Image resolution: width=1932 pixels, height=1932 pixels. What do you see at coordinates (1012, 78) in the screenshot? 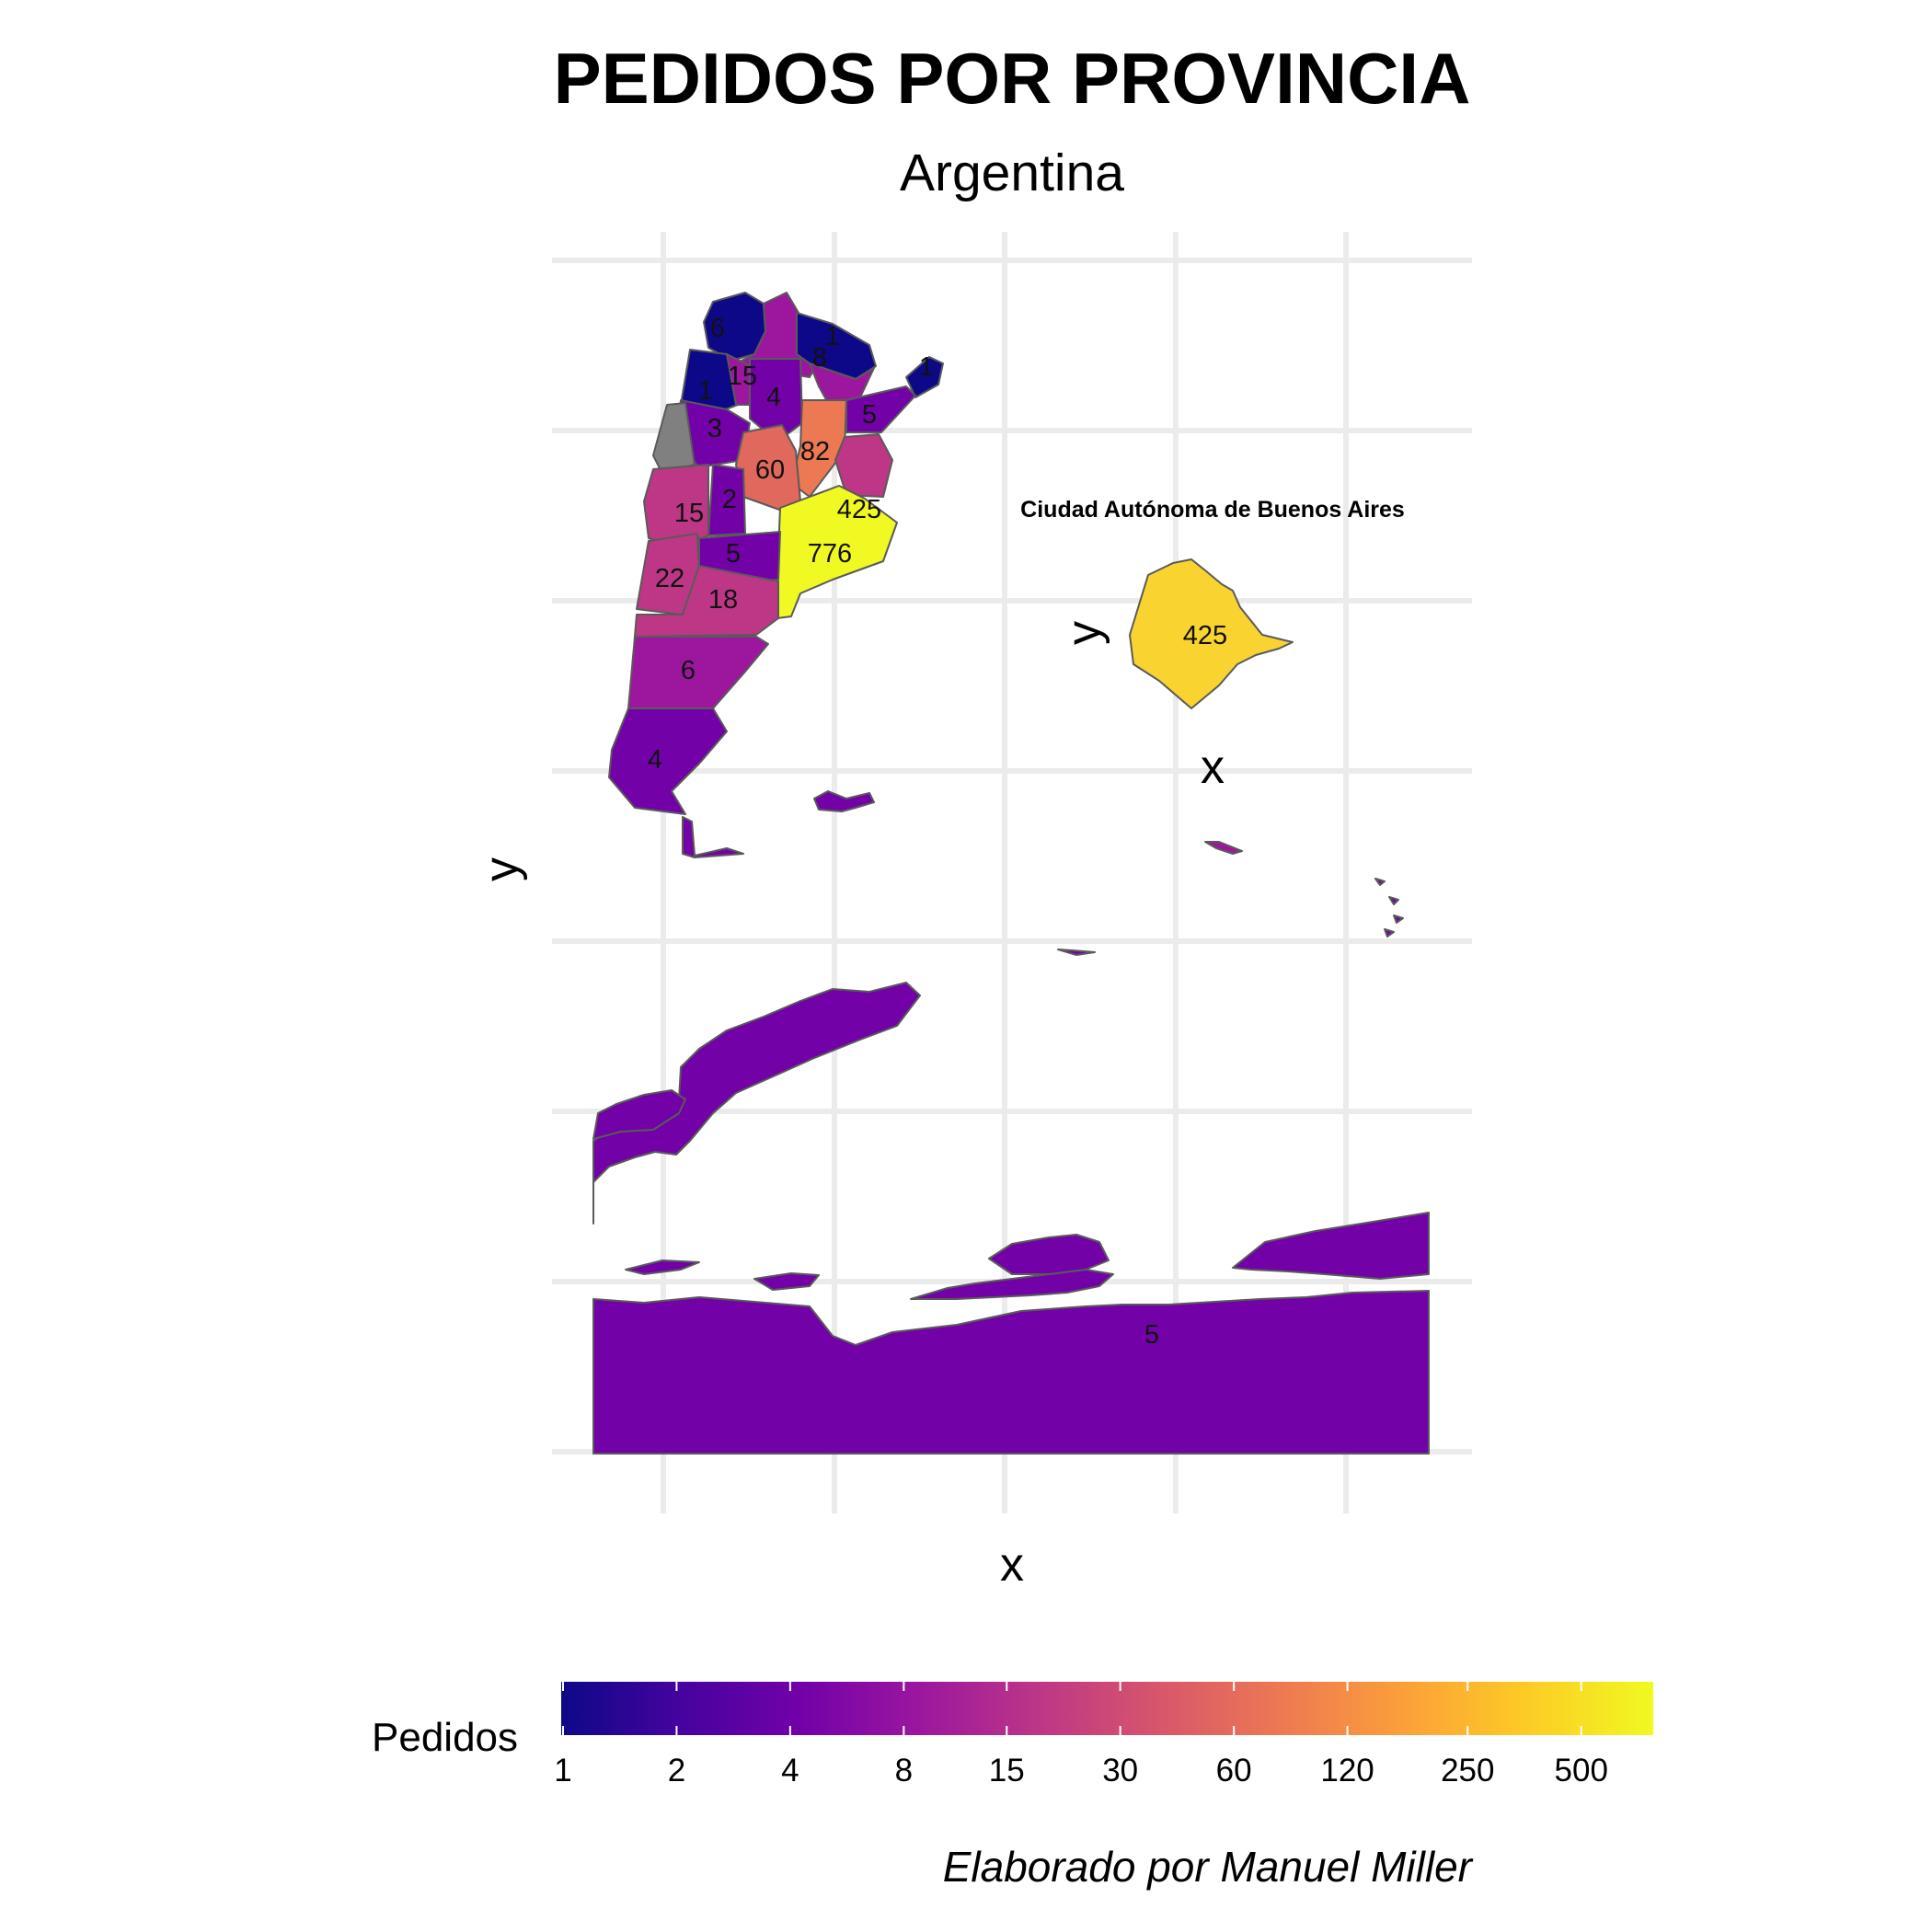
I see `chart-title: PEDIDOS POR PROVINCIA` at bounding box center [1012, 78].